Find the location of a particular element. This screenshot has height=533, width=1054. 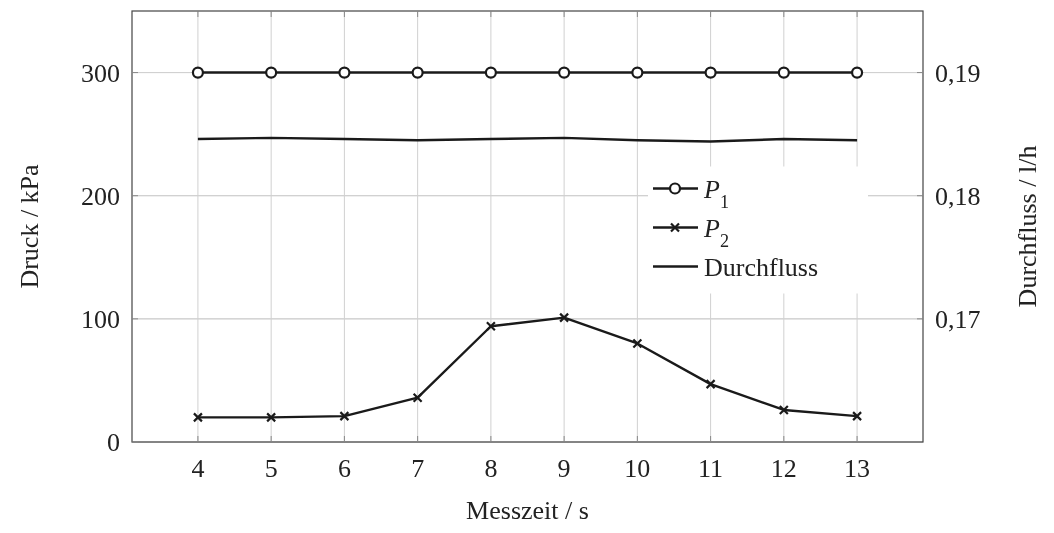

x-tick-label: 5 is located at coordinates (271, 468).